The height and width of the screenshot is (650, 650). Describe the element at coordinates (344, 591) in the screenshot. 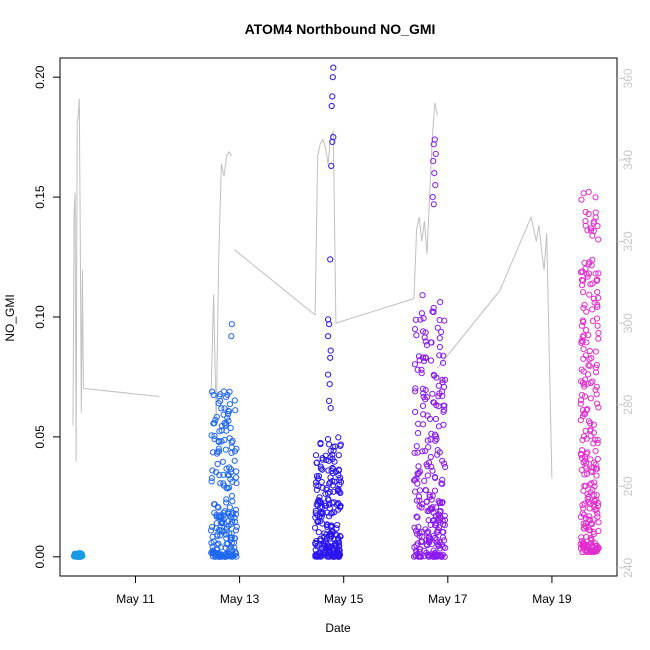

I see `x-axis: May 11 May 13 May 15 May 17 May 19` at that location.